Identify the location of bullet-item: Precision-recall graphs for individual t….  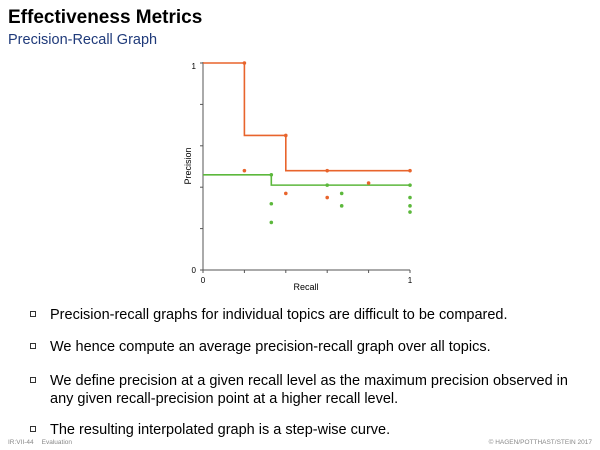
(269, 315).